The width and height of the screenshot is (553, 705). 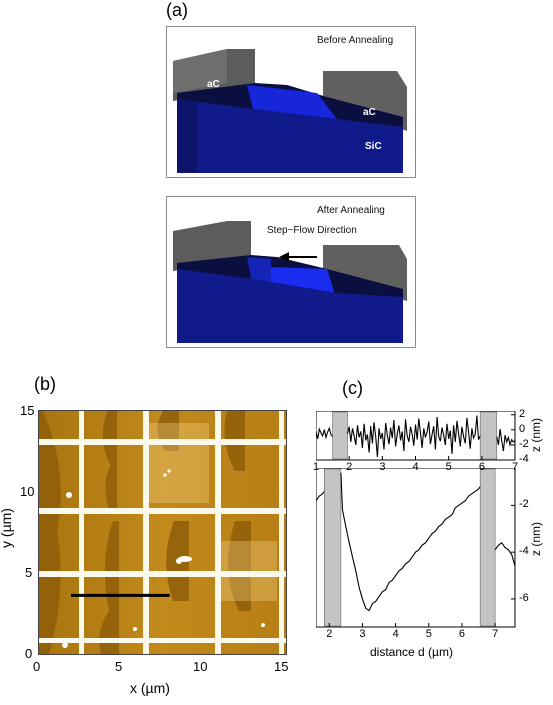 What do you see at coordinates (369, 112) in the screenshot?
I see `ac-right-label: aC` at bounding box center [369, 112].